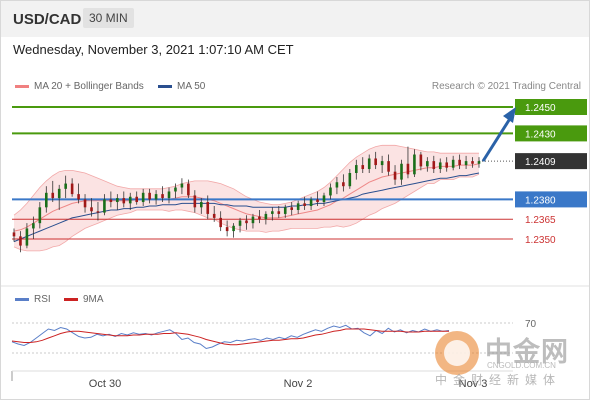 This screenshot has width=590, height=400. What do you see at coordinates (509, 115) in the screenshot?
I see `forecast-arrow-head` at bounding box center [509, 115].